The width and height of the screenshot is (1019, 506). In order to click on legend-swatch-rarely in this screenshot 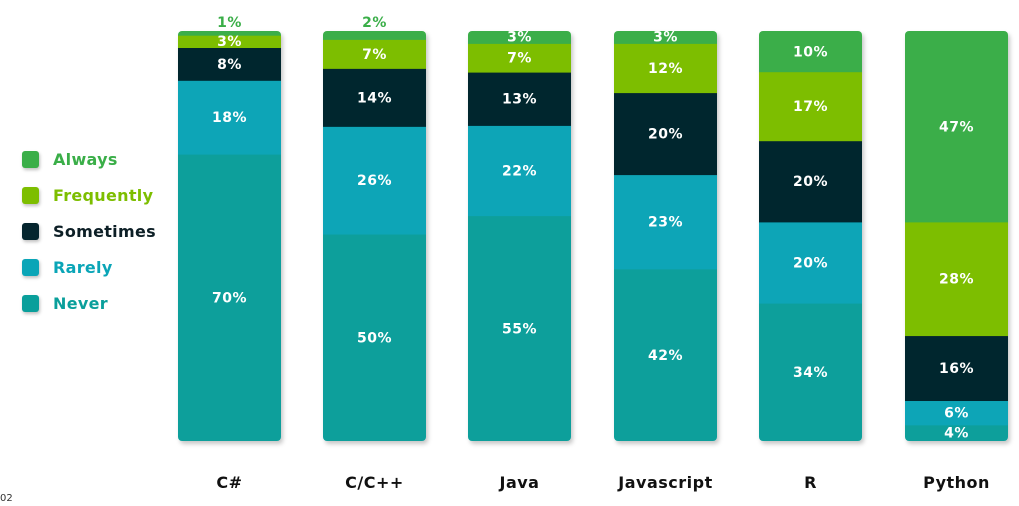, I will do `click(30, 267)`.